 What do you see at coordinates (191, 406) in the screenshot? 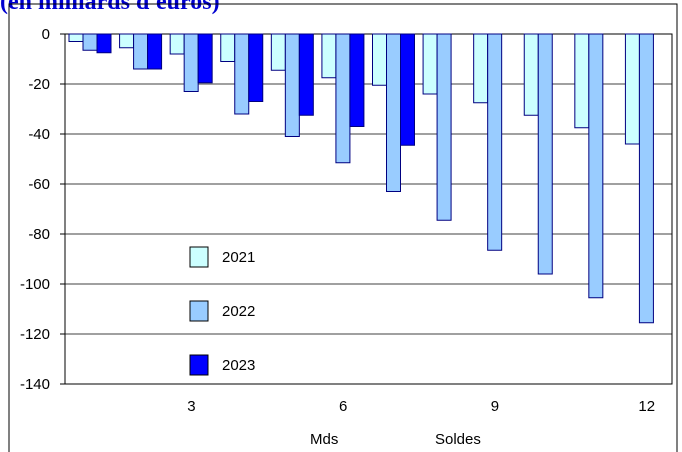
I see `x-tick-label: 3` at bounding box center [191, 406].